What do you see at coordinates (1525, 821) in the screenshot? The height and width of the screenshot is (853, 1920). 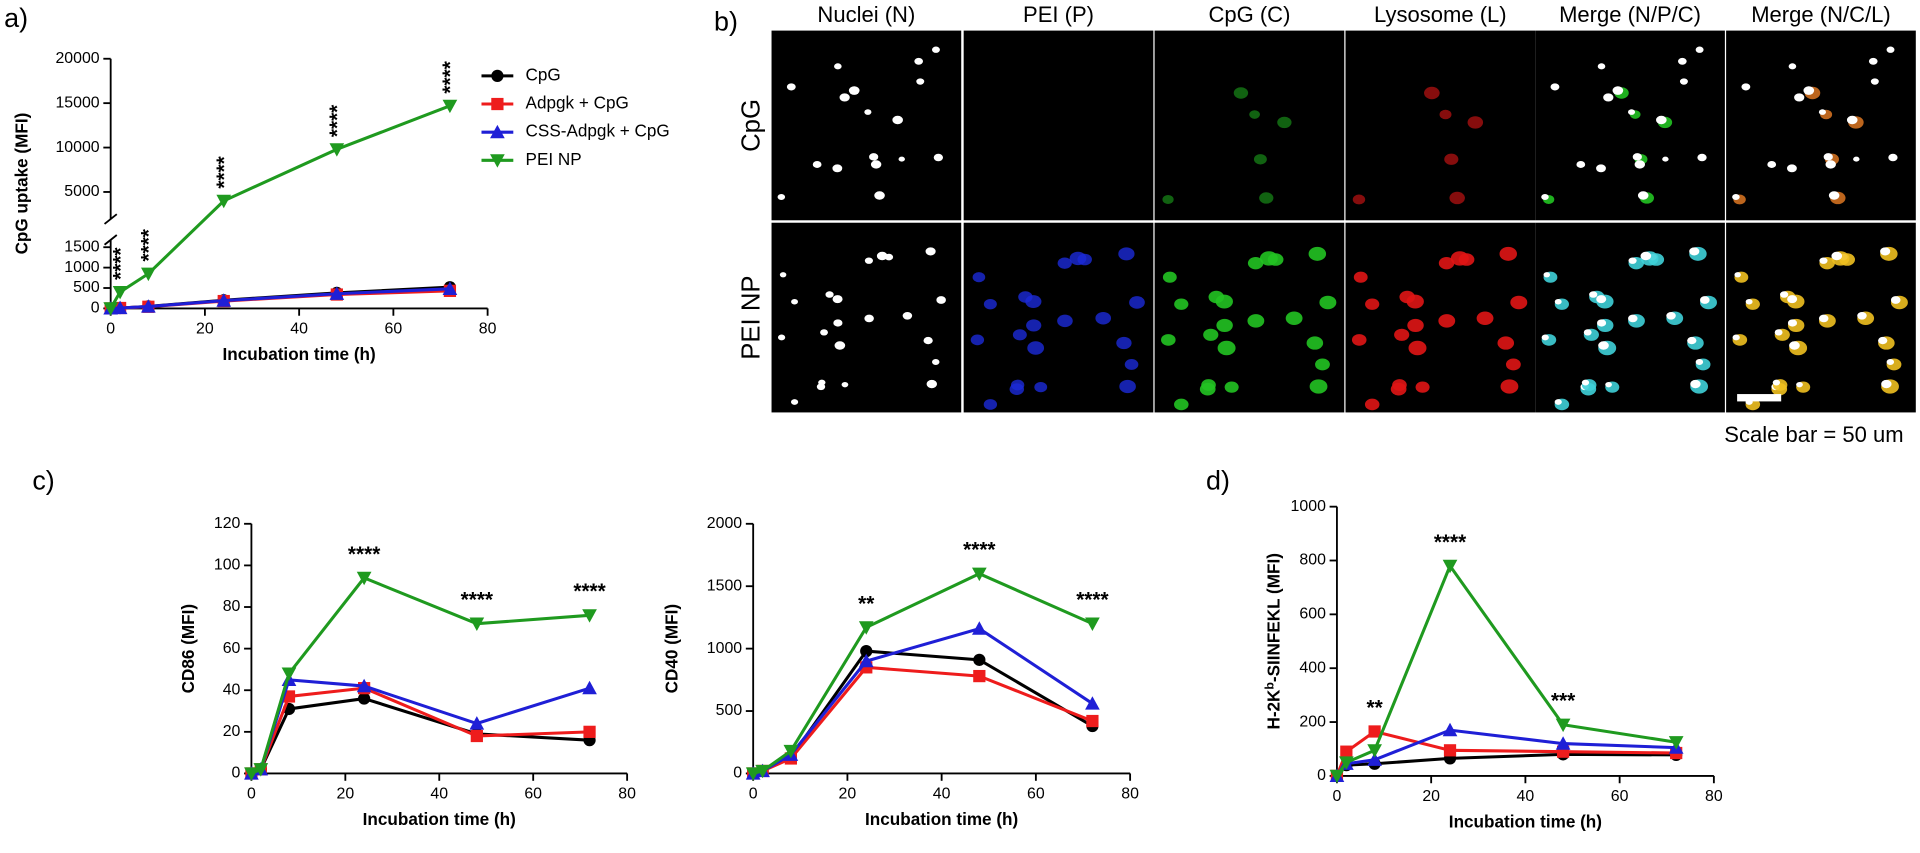 I see `x-axis-label: Incubation time (h)` at bounding box center [1525, 821].